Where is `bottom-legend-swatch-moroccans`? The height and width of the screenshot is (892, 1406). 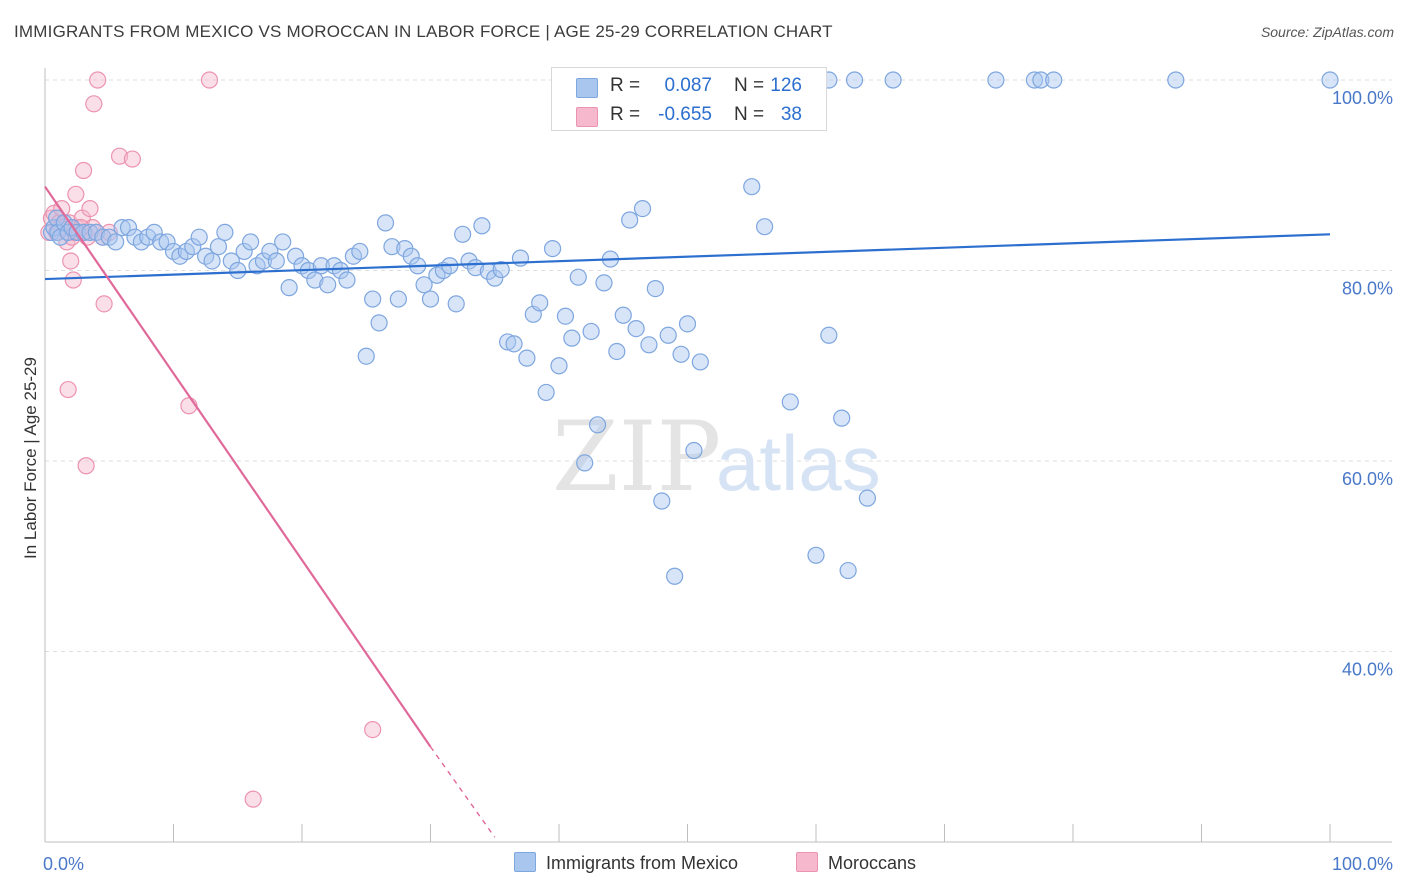
bottom-legend-swatch-moroccans is located at coordinates (807, 862).